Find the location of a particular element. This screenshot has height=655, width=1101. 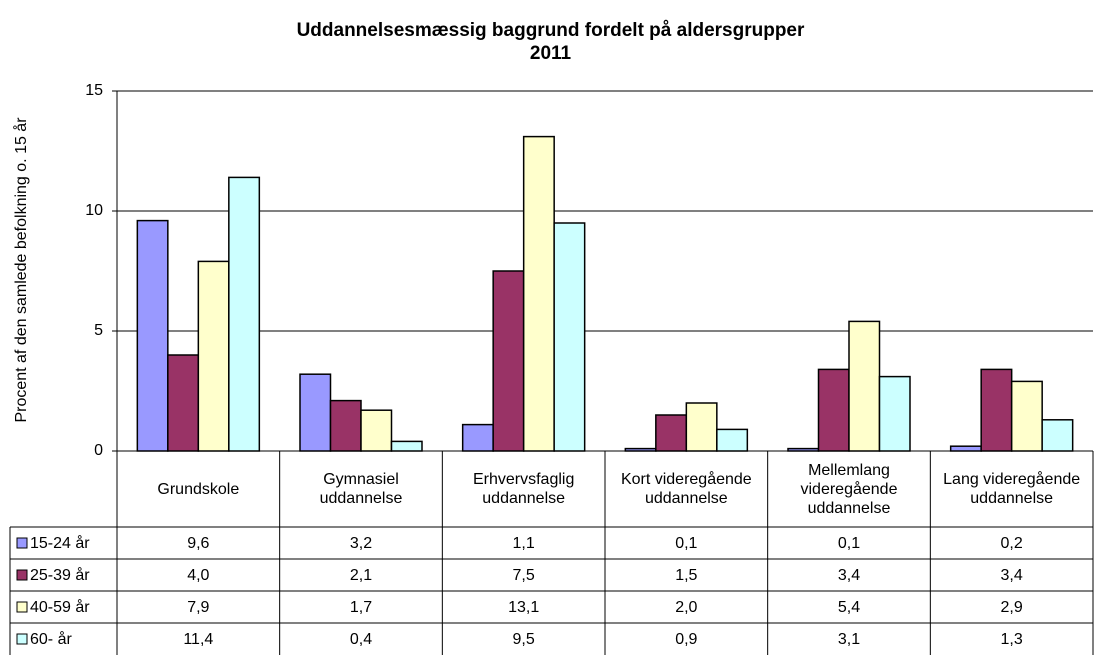

table-value: 2,1 is located at coordinates (361, 575).